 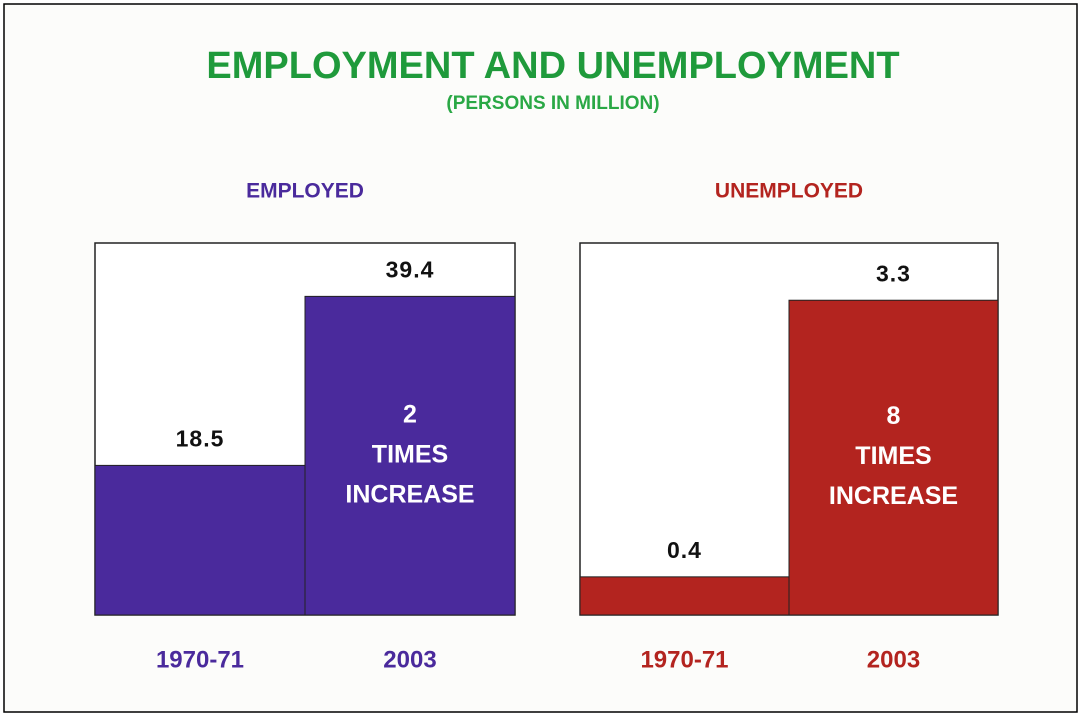 I want to click on value-label: 0.4, so click(x=684, y=550).